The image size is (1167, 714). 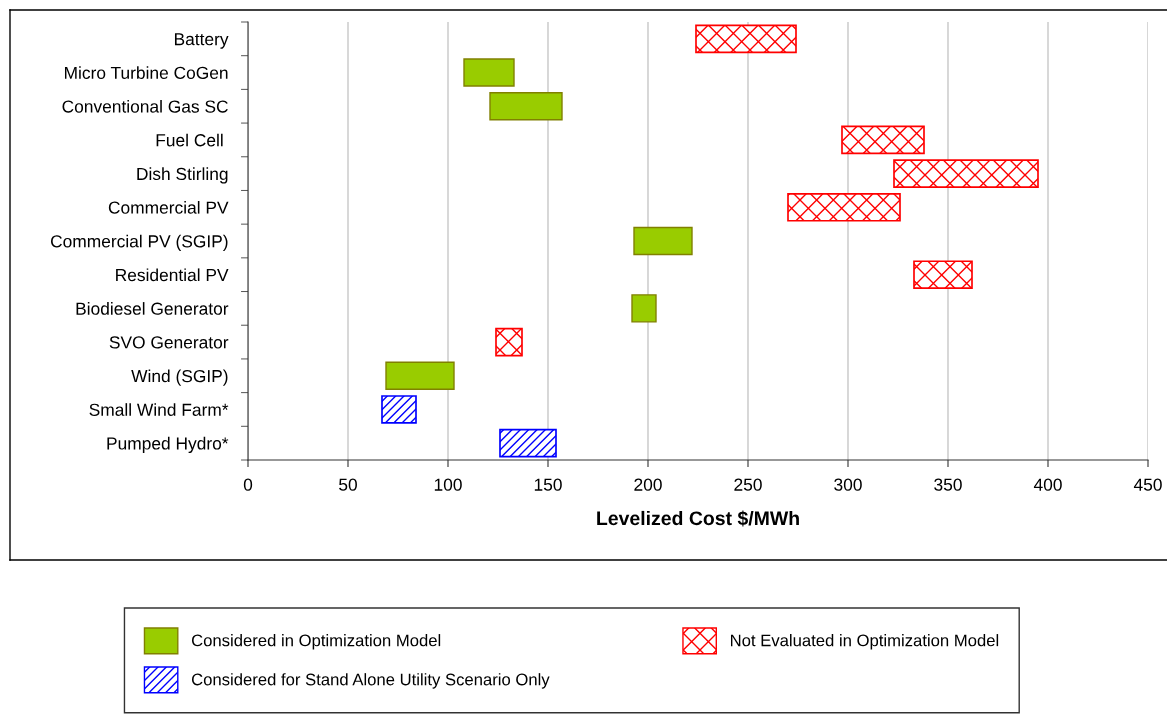 I want to click on y-tick-label: SVO Generator, so click(x=169, y=342).